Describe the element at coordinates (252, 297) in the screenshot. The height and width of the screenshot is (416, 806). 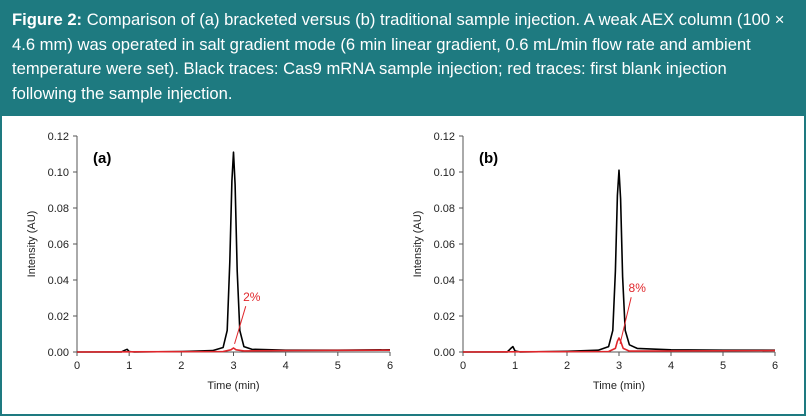
I see `peak-annotation: 2%` at that location.